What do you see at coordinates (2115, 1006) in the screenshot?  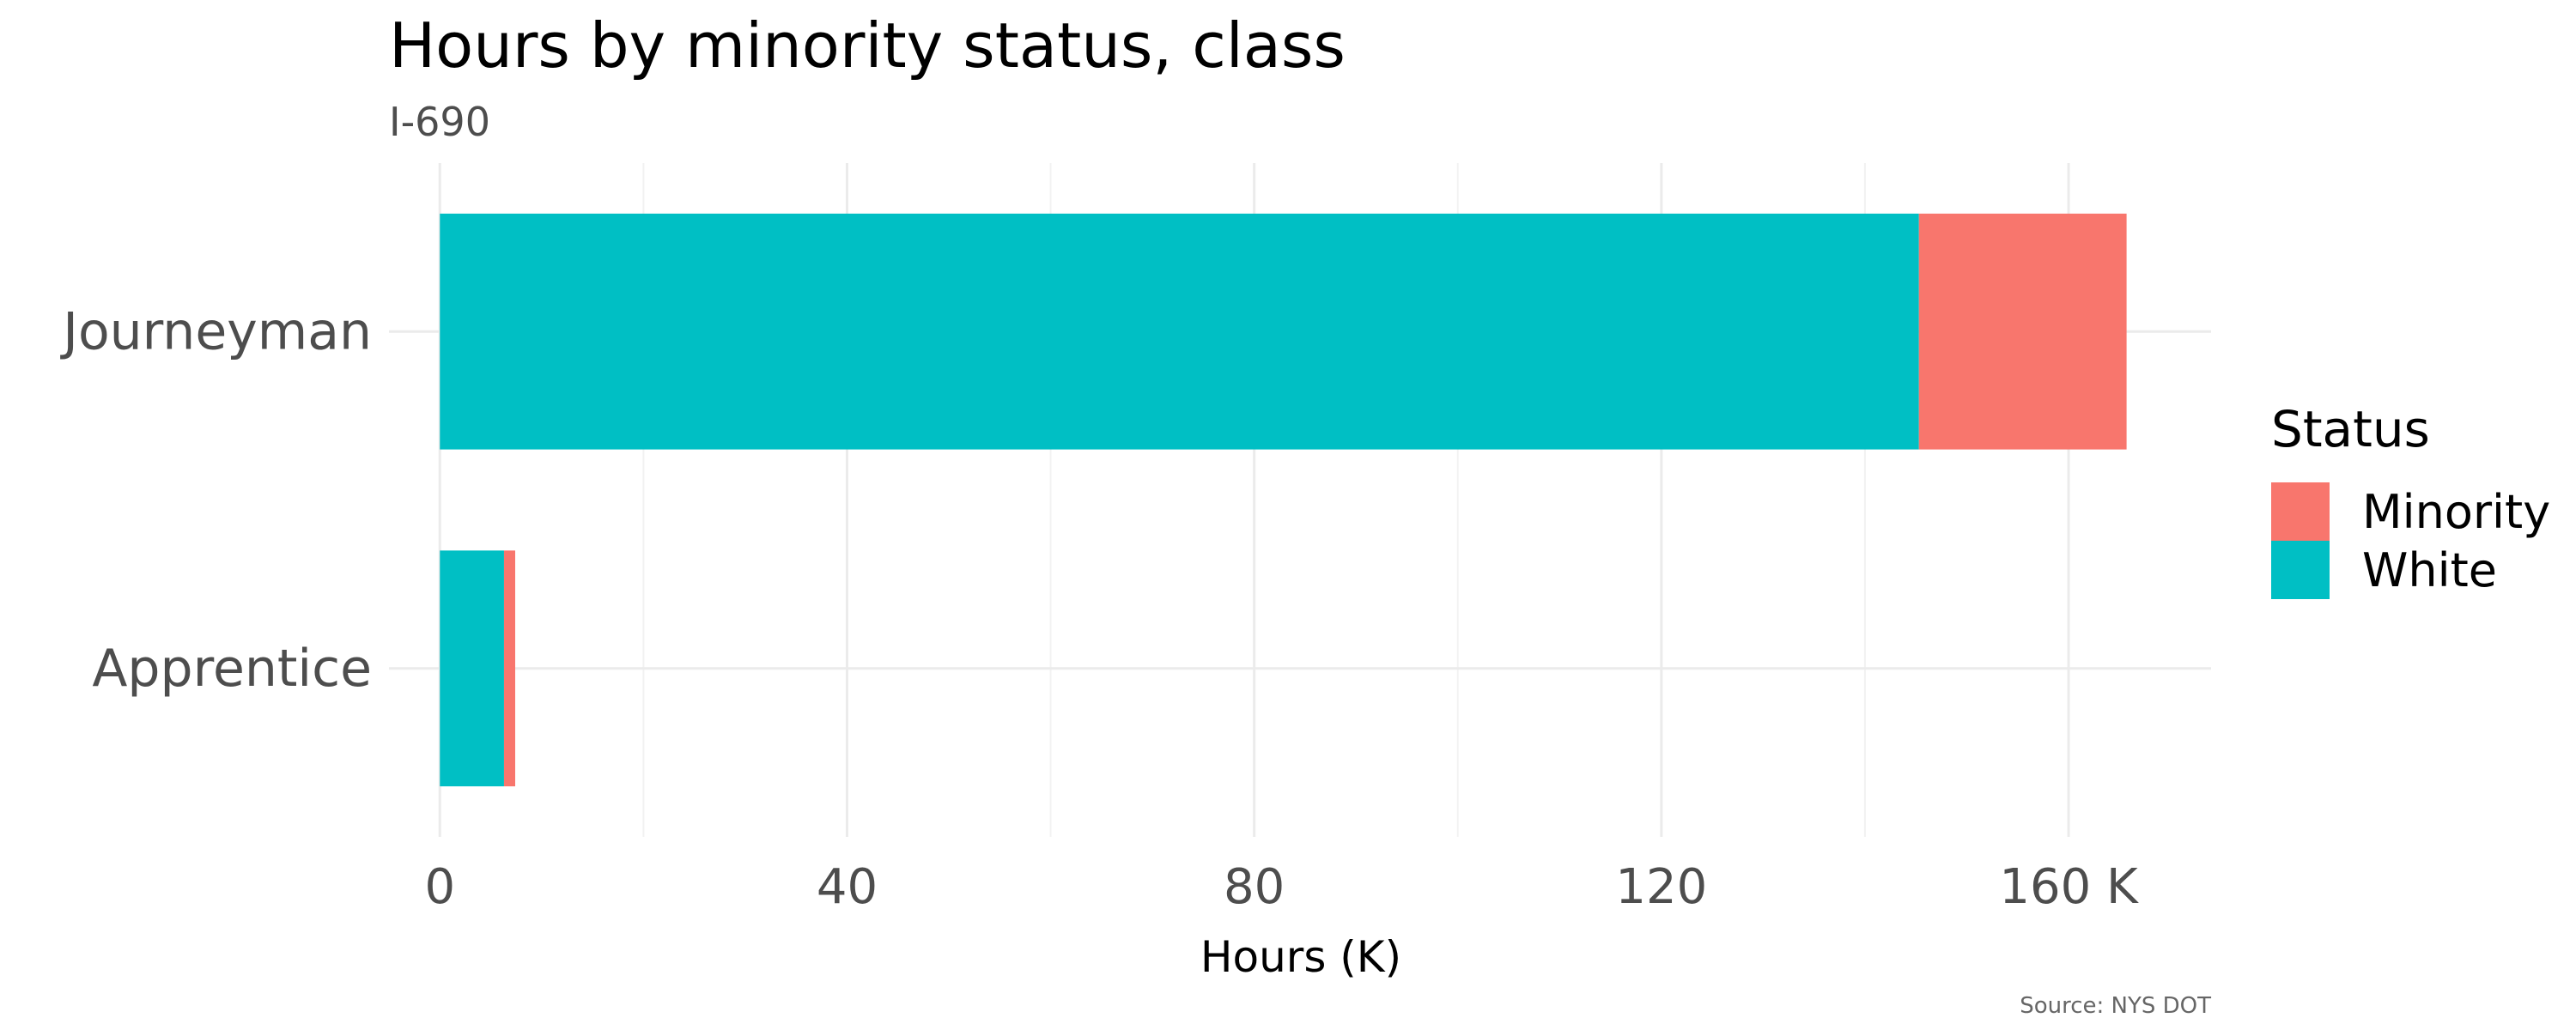 I see `chart-caption: Source: NYS DOT` at bounding box center [2115, 1006].